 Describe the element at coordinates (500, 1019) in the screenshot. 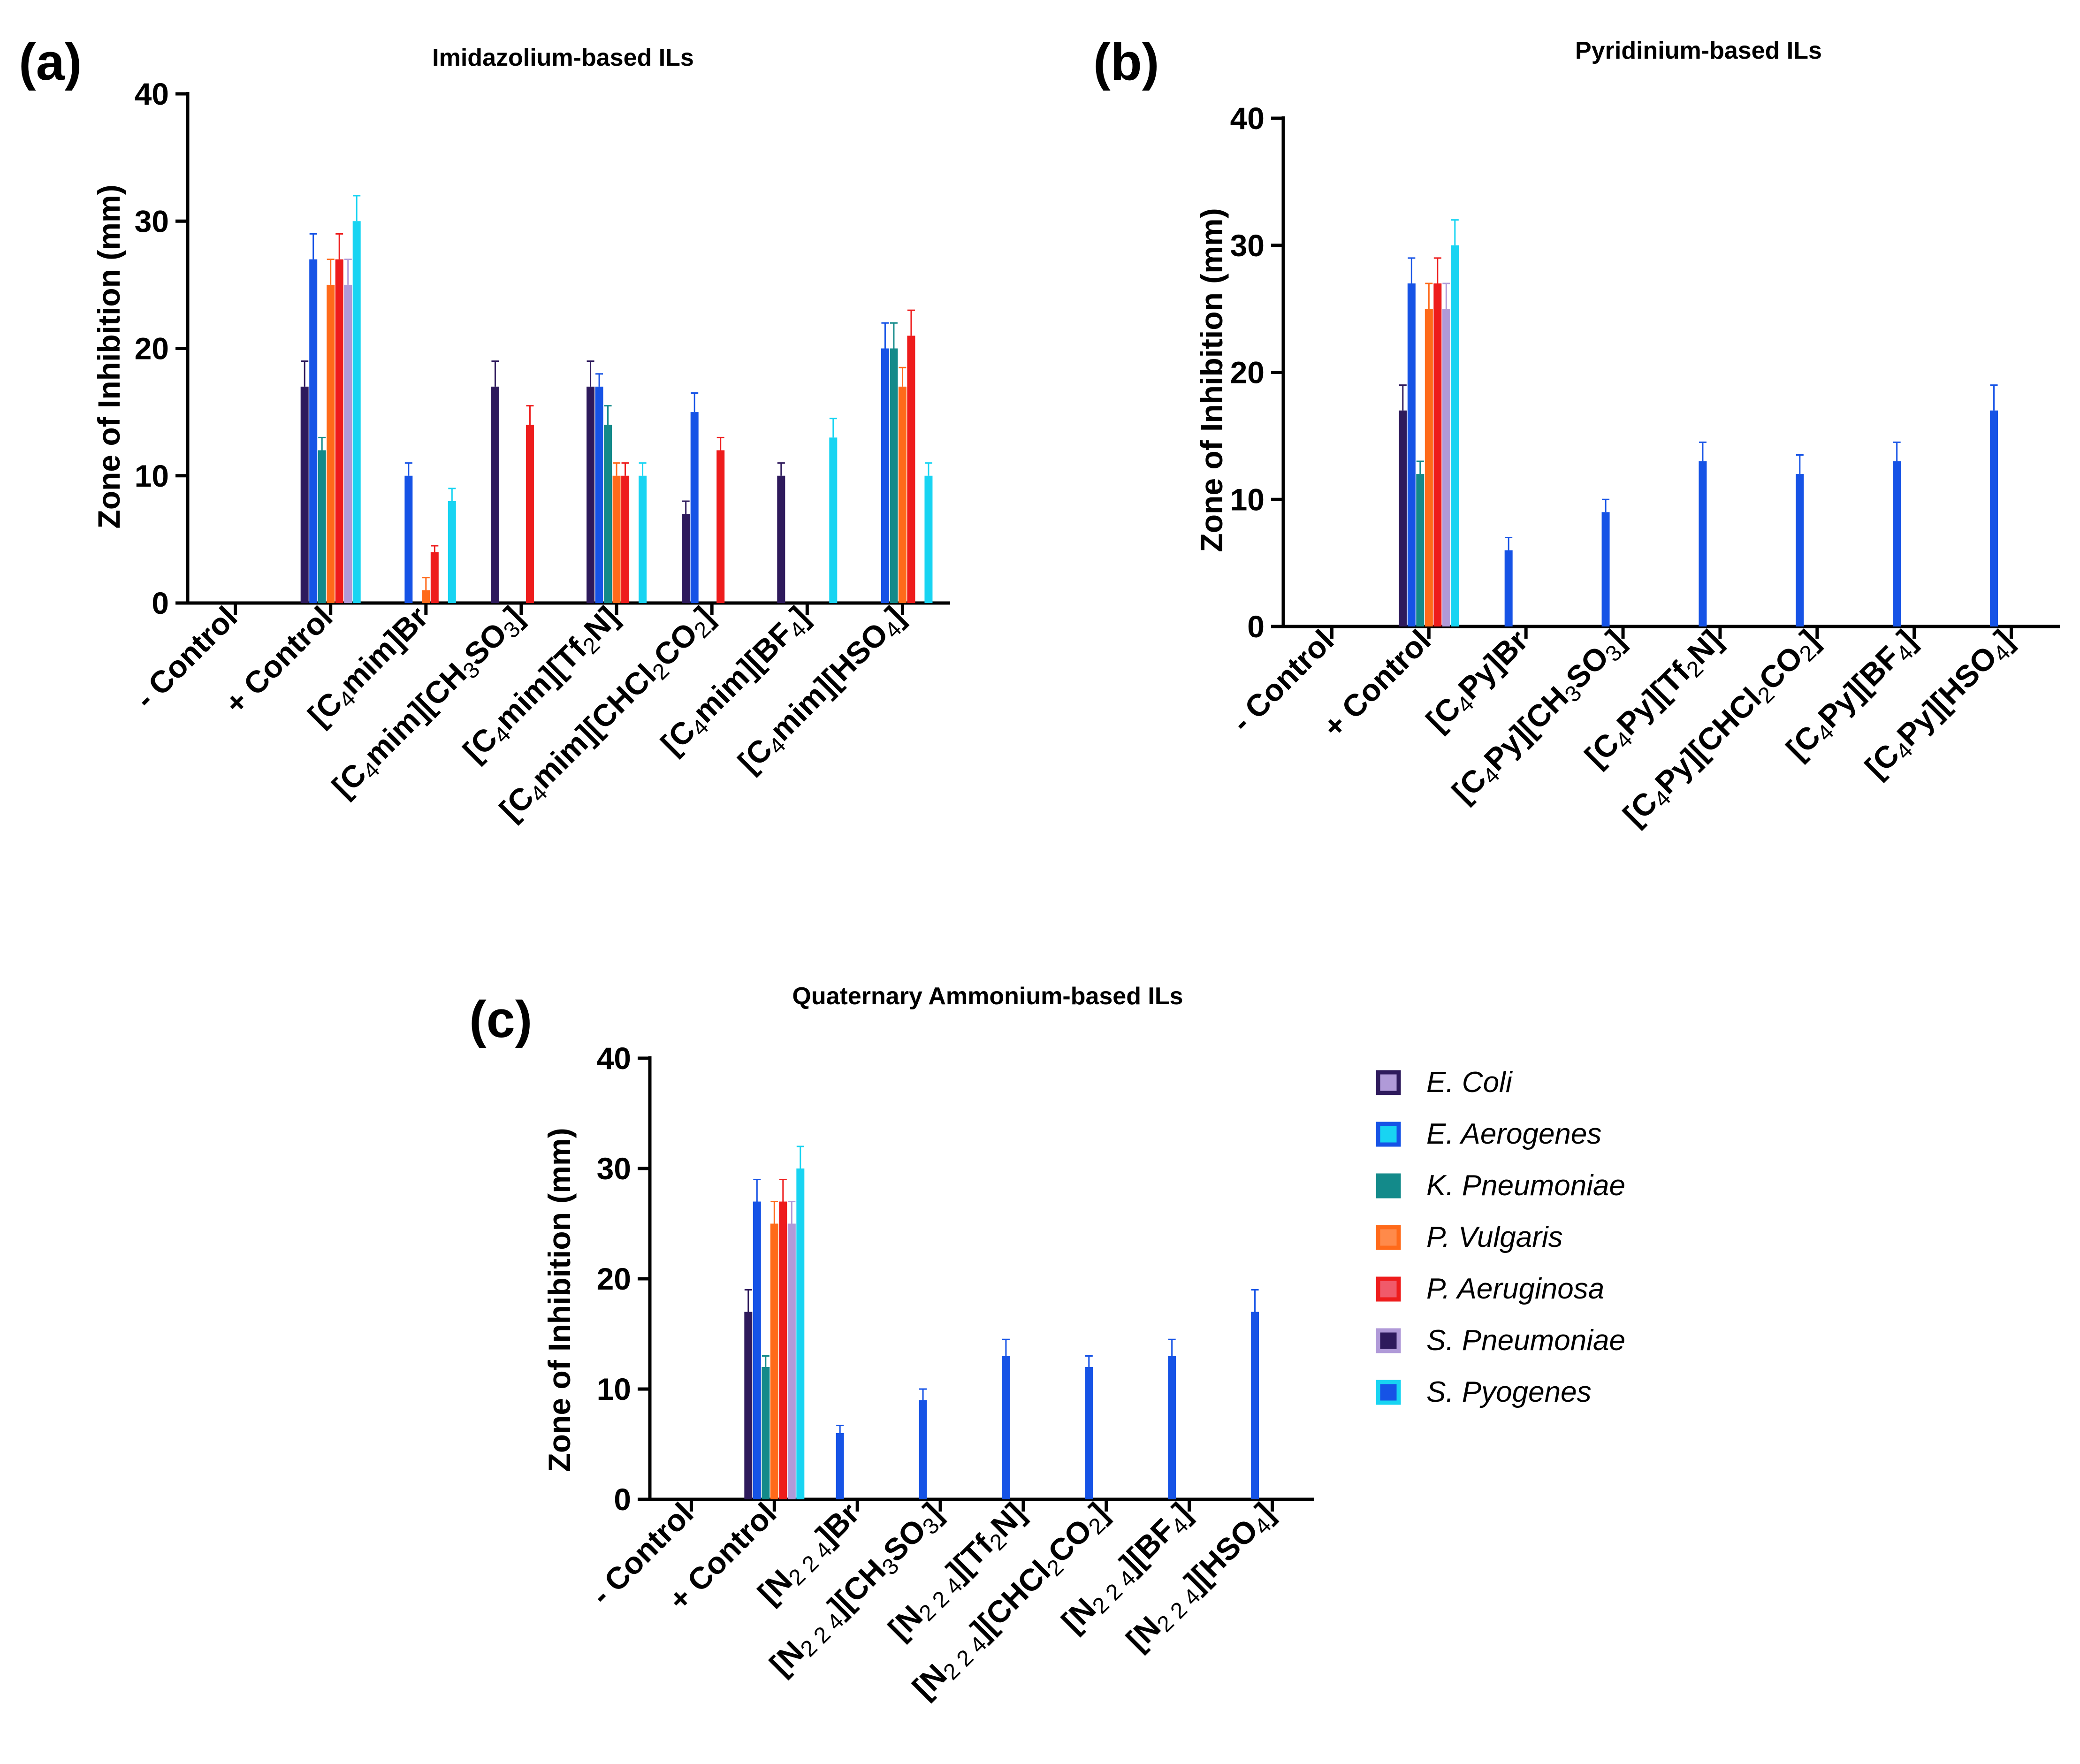

I see `panel-c-label: (c)` at that location.